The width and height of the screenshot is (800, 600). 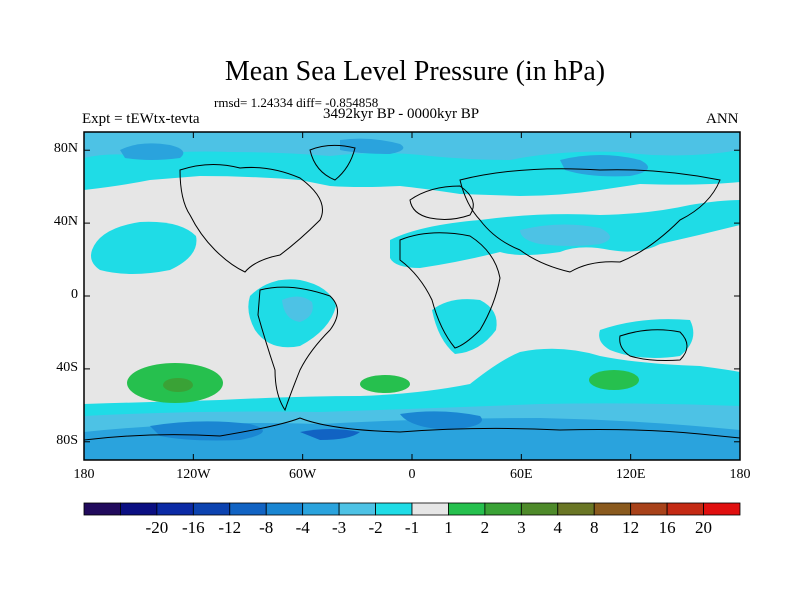 What do you see at coordinates (141, 119) in the screenshot?
I see `experiment-label: Expt = tEWtx-tevta` at bounding box center [141, 119].